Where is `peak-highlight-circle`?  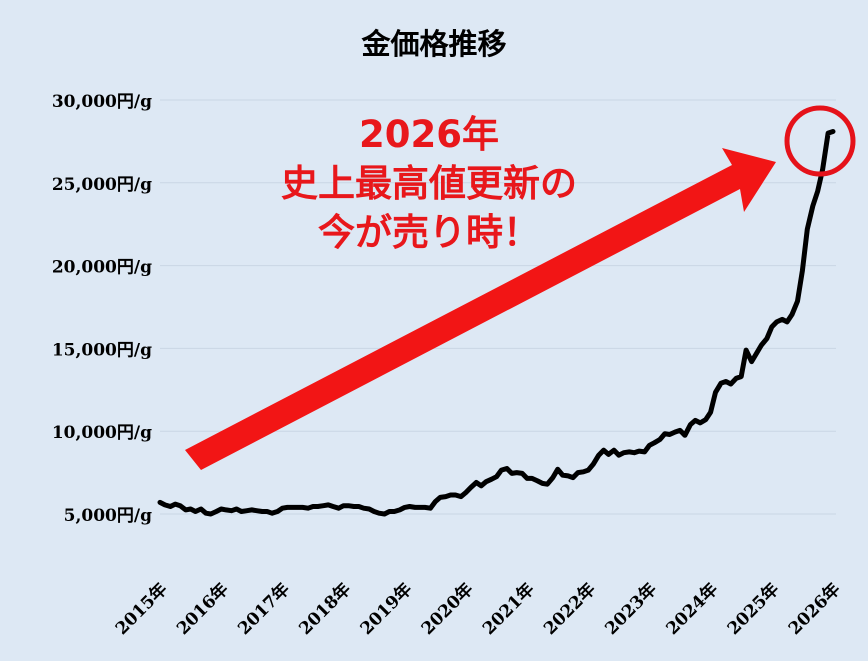
peak-highlight-circle is located at coordinates (820, 141).